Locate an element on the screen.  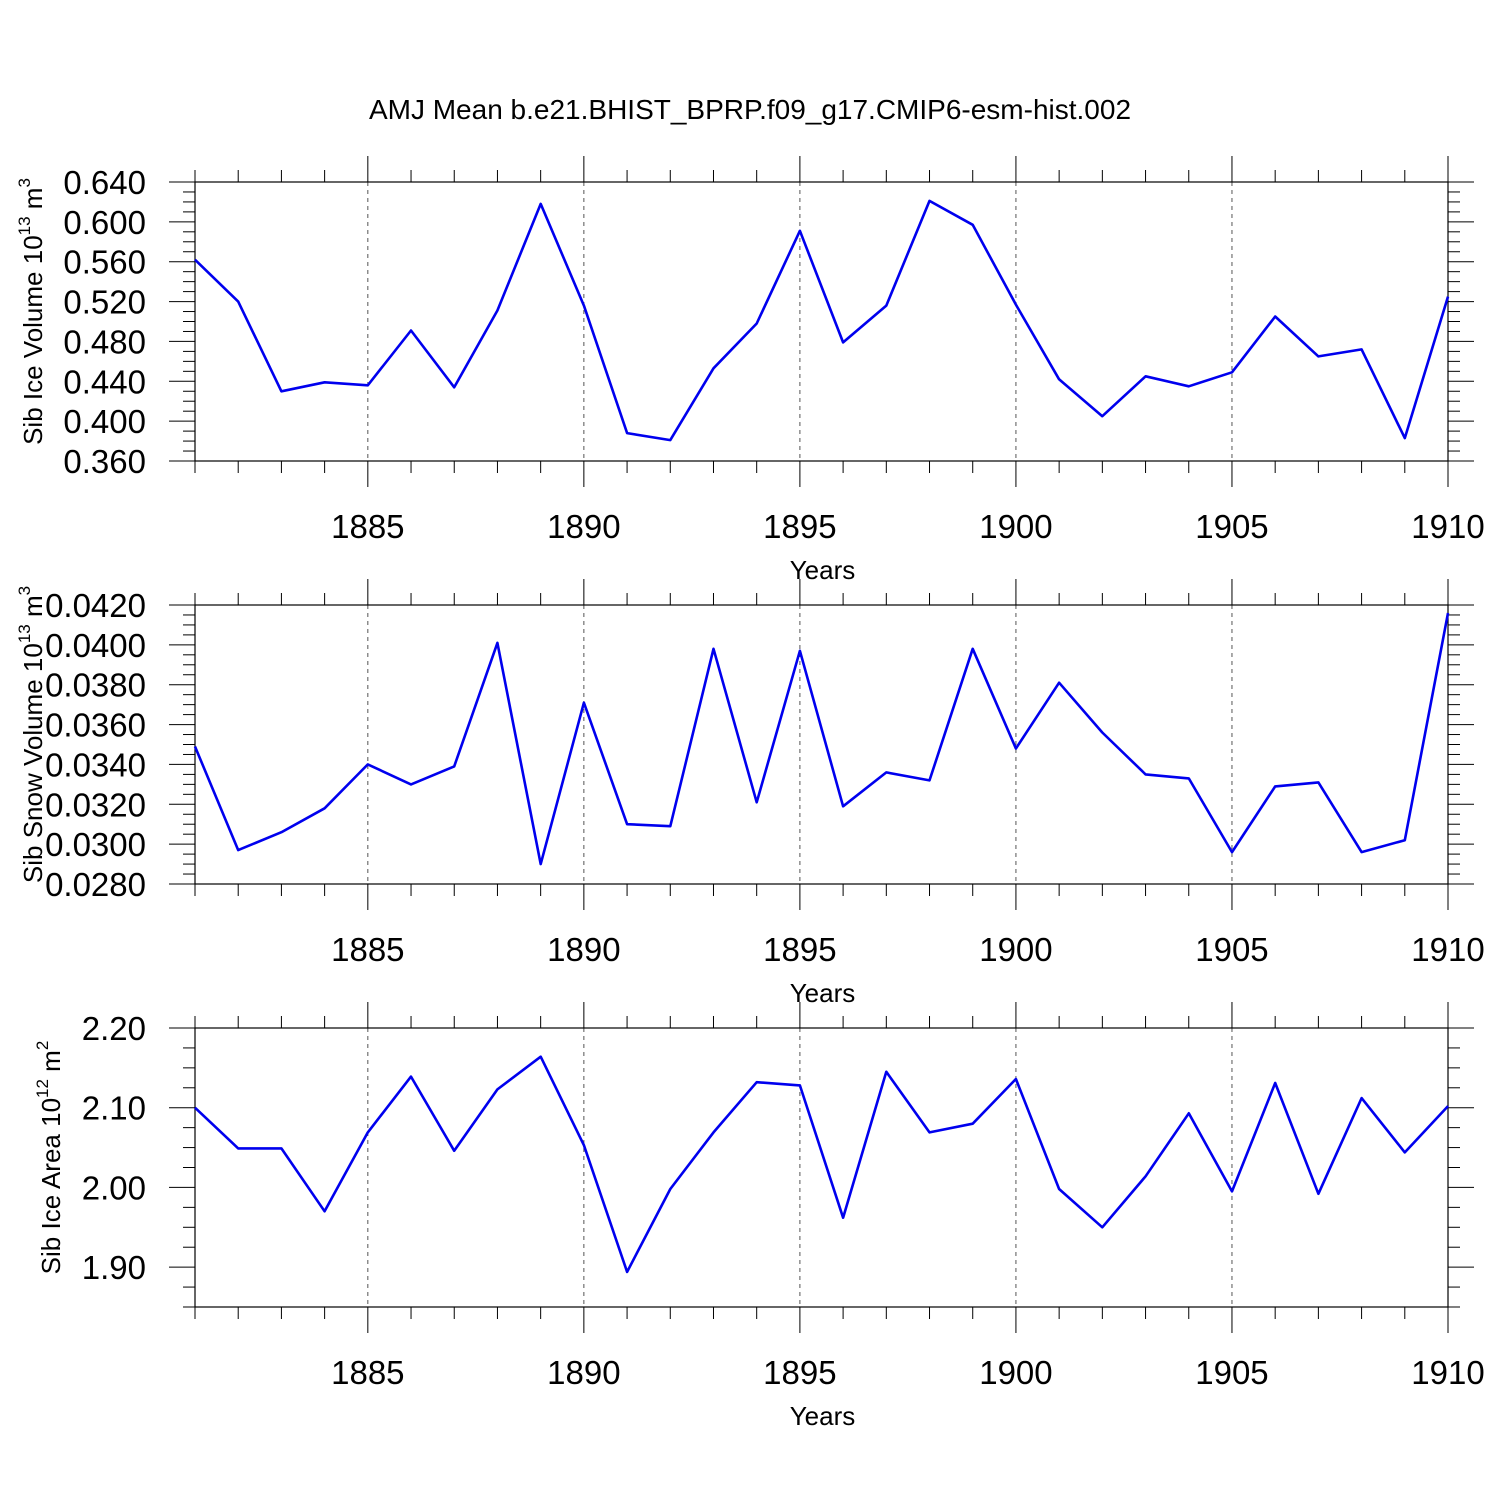
y-tick-label: 0.0360 is located at coordinates (95, 725).